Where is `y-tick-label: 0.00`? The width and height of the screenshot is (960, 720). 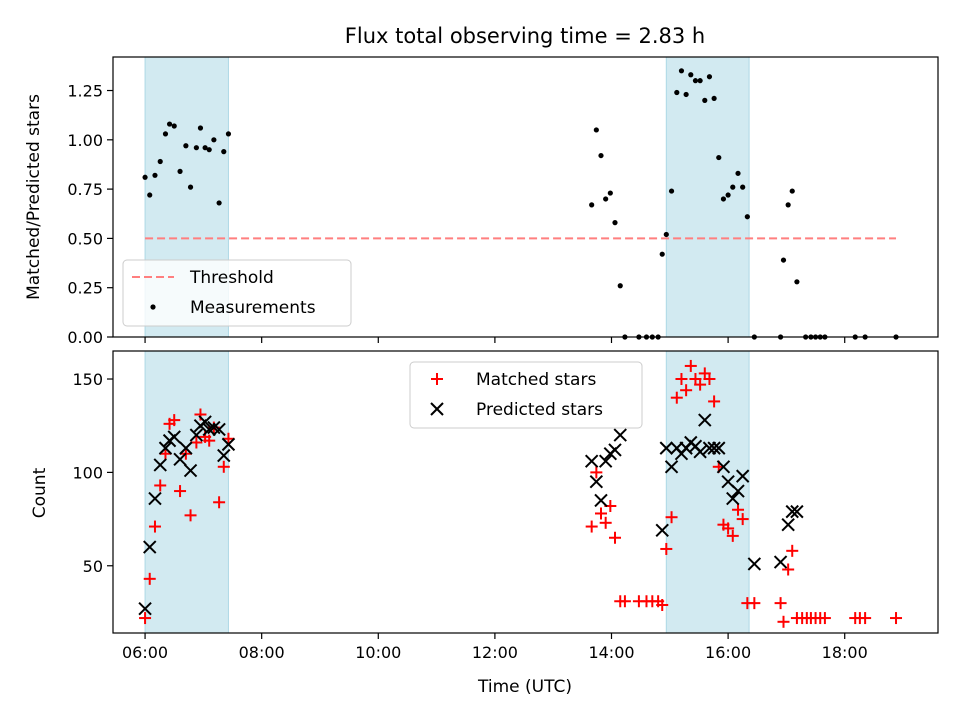
y-tick-label: 0.00 is located at coordinates (85, 337).